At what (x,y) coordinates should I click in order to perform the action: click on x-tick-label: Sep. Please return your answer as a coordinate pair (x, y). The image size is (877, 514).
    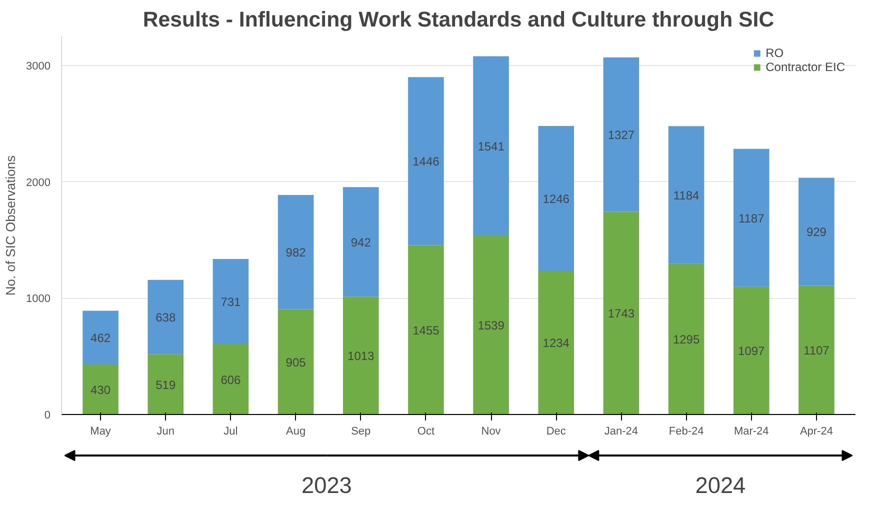
    Looking at the image, I should click on (361, 432).